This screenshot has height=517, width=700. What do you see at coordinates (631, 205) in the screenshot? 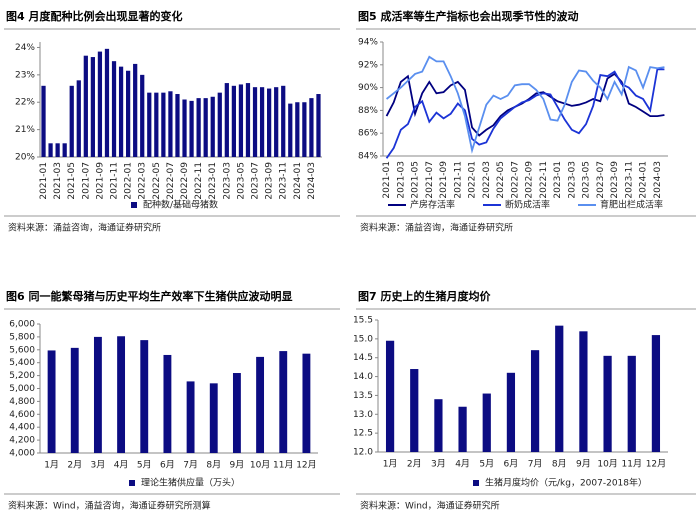
I see `legend-label: 育肥出栏成活率` at bounding box center [631, 205].